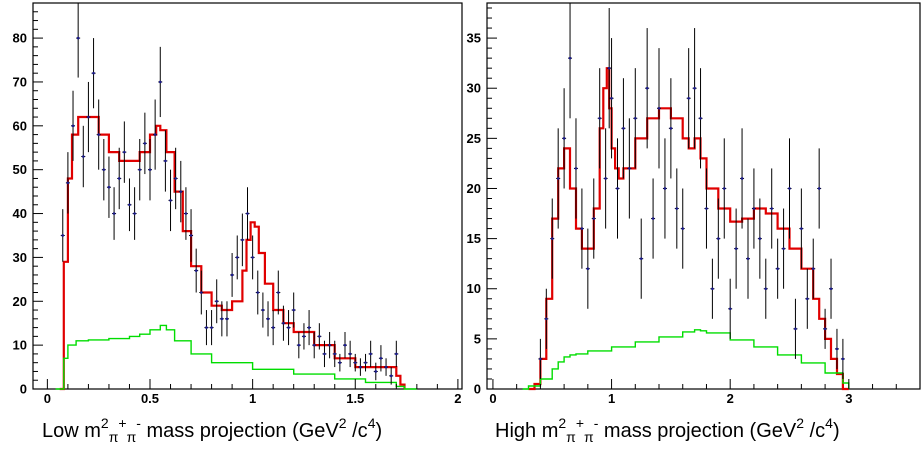 Image resolution: width=924 pixels, height=451 pixels. What do you see at coordinates (836, 431) in the screenshot?
I see `xtitle-high-end: )` at bounding box center [836, 431].